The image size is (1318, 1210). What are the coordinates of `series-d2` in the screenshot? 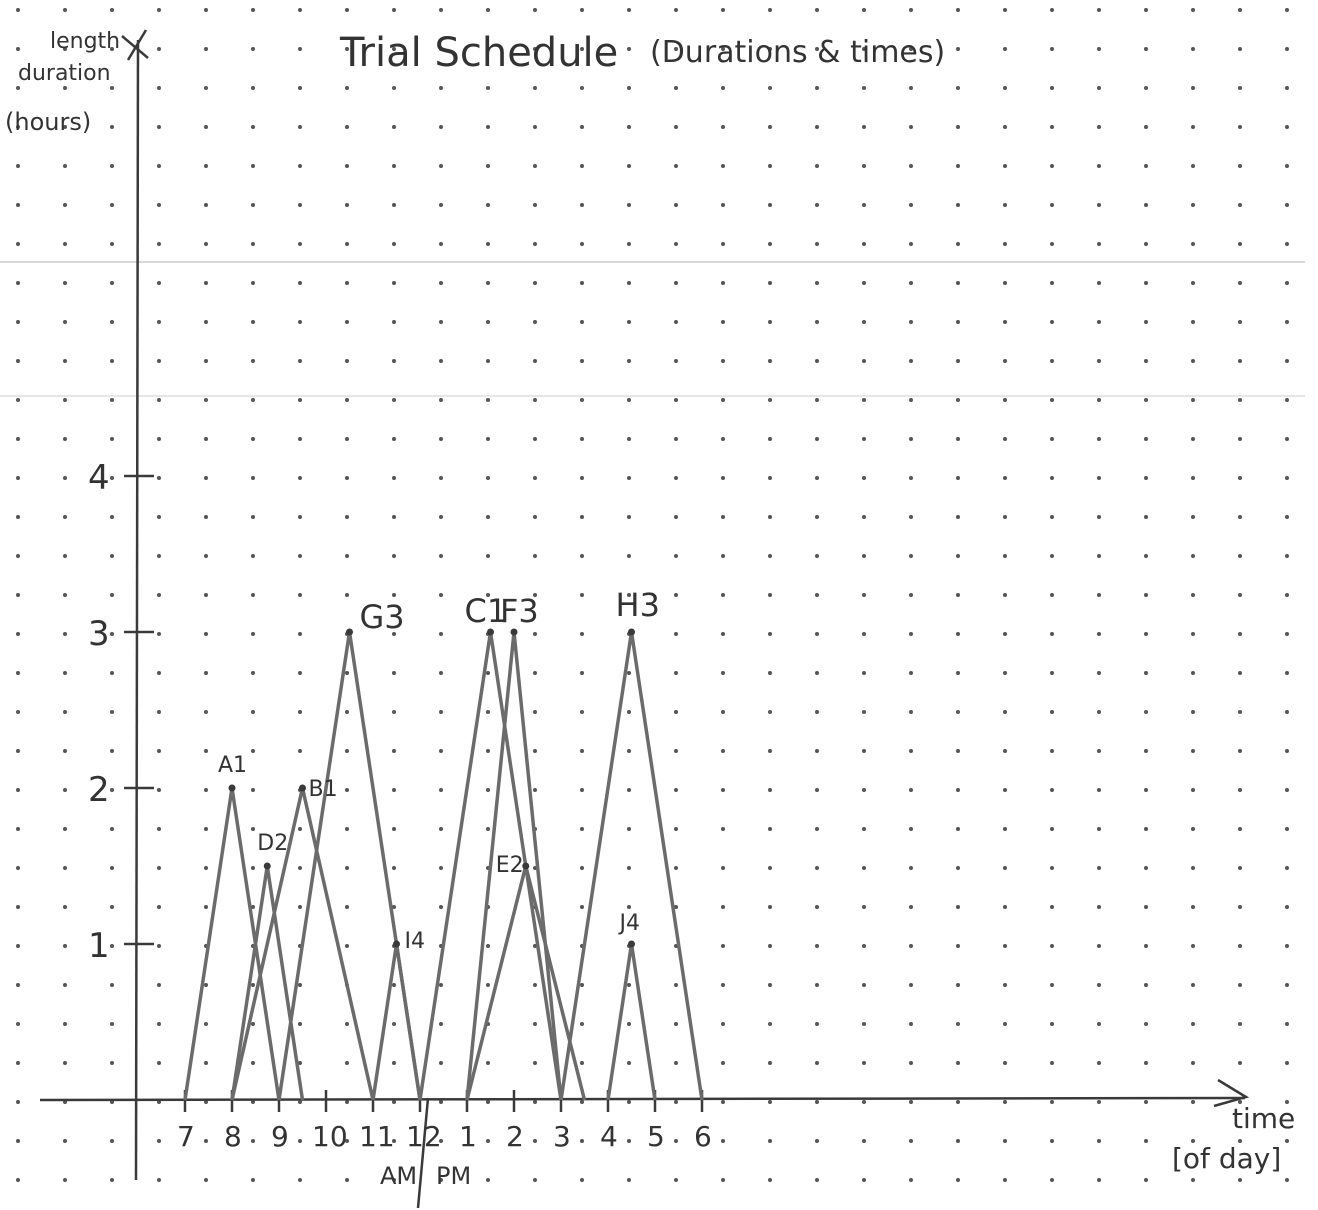 It's located at (267, 983).